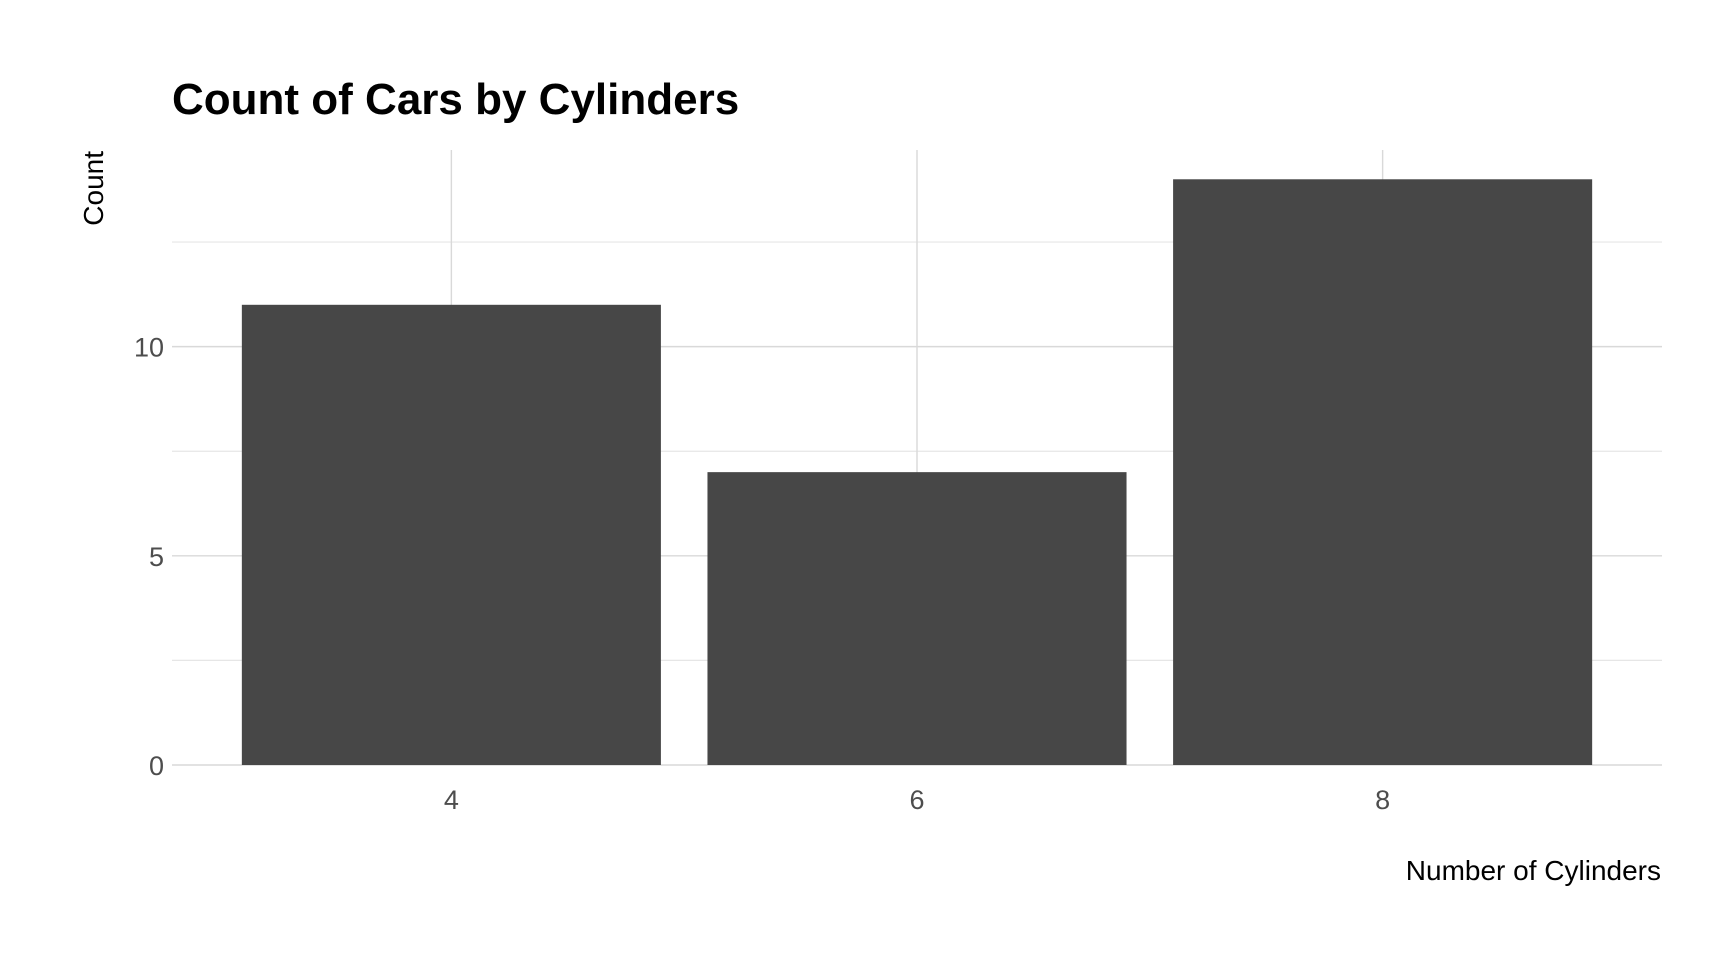 The height and width of the screenshot is (960, 1728). What do you see at coordinates (455, 99) in the screenshot?
I see `chart-title: Count of Cars by Cylinders` at bounding box center [455, 99].